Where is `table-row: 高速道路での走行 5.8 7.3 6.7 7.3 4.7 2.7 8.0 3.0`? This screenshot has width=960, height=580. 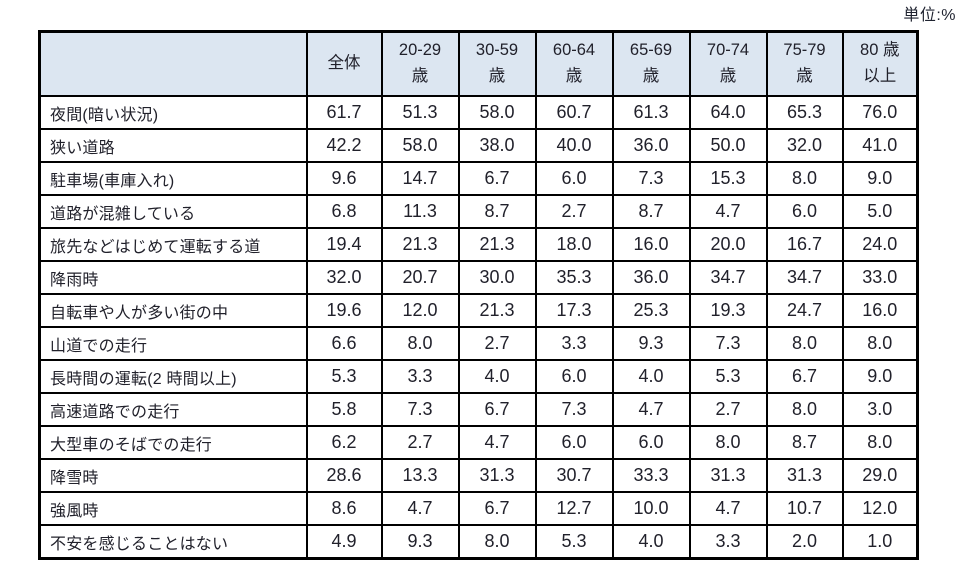
table-row: 高速道路での走行 5.8 7.3 6.7 7.3 4.7 2.7 8.0 3.0 is located at coordinates (478, 409).